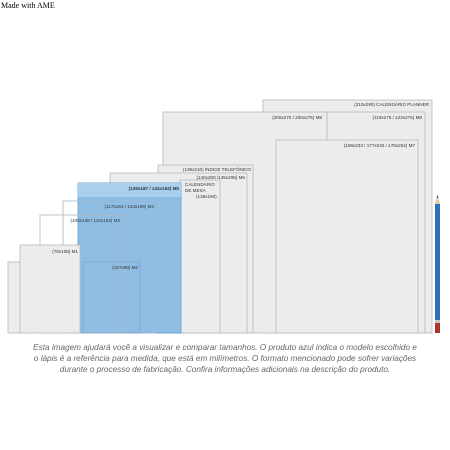 Image resolution: width=450 pixels, height=450 pixels. I want to click on size-label: DE MESA, so click(196, 190).